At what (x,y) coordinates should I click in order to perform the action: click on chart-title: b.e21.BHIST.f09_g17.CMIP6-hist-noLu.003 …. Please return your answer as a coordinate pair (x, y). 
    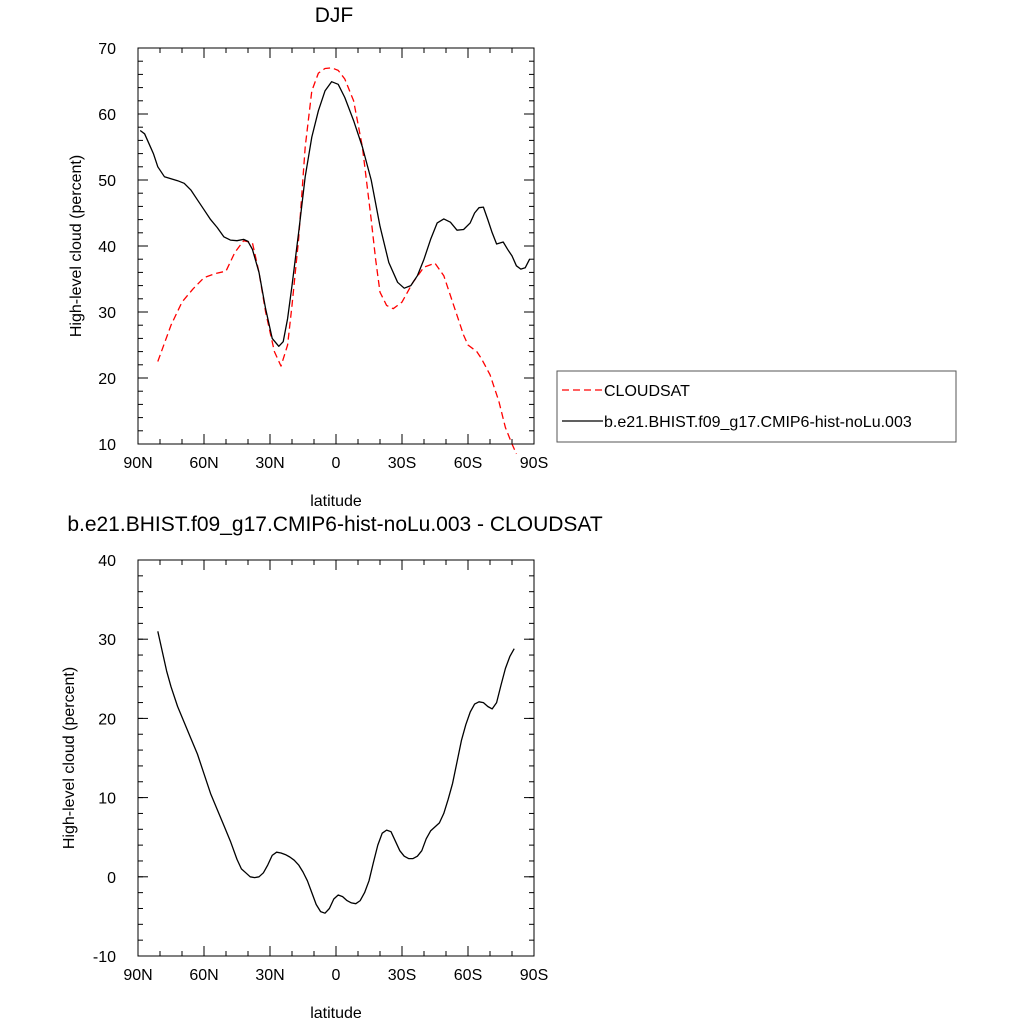
    Looking at the image, I should click on (335, 524).